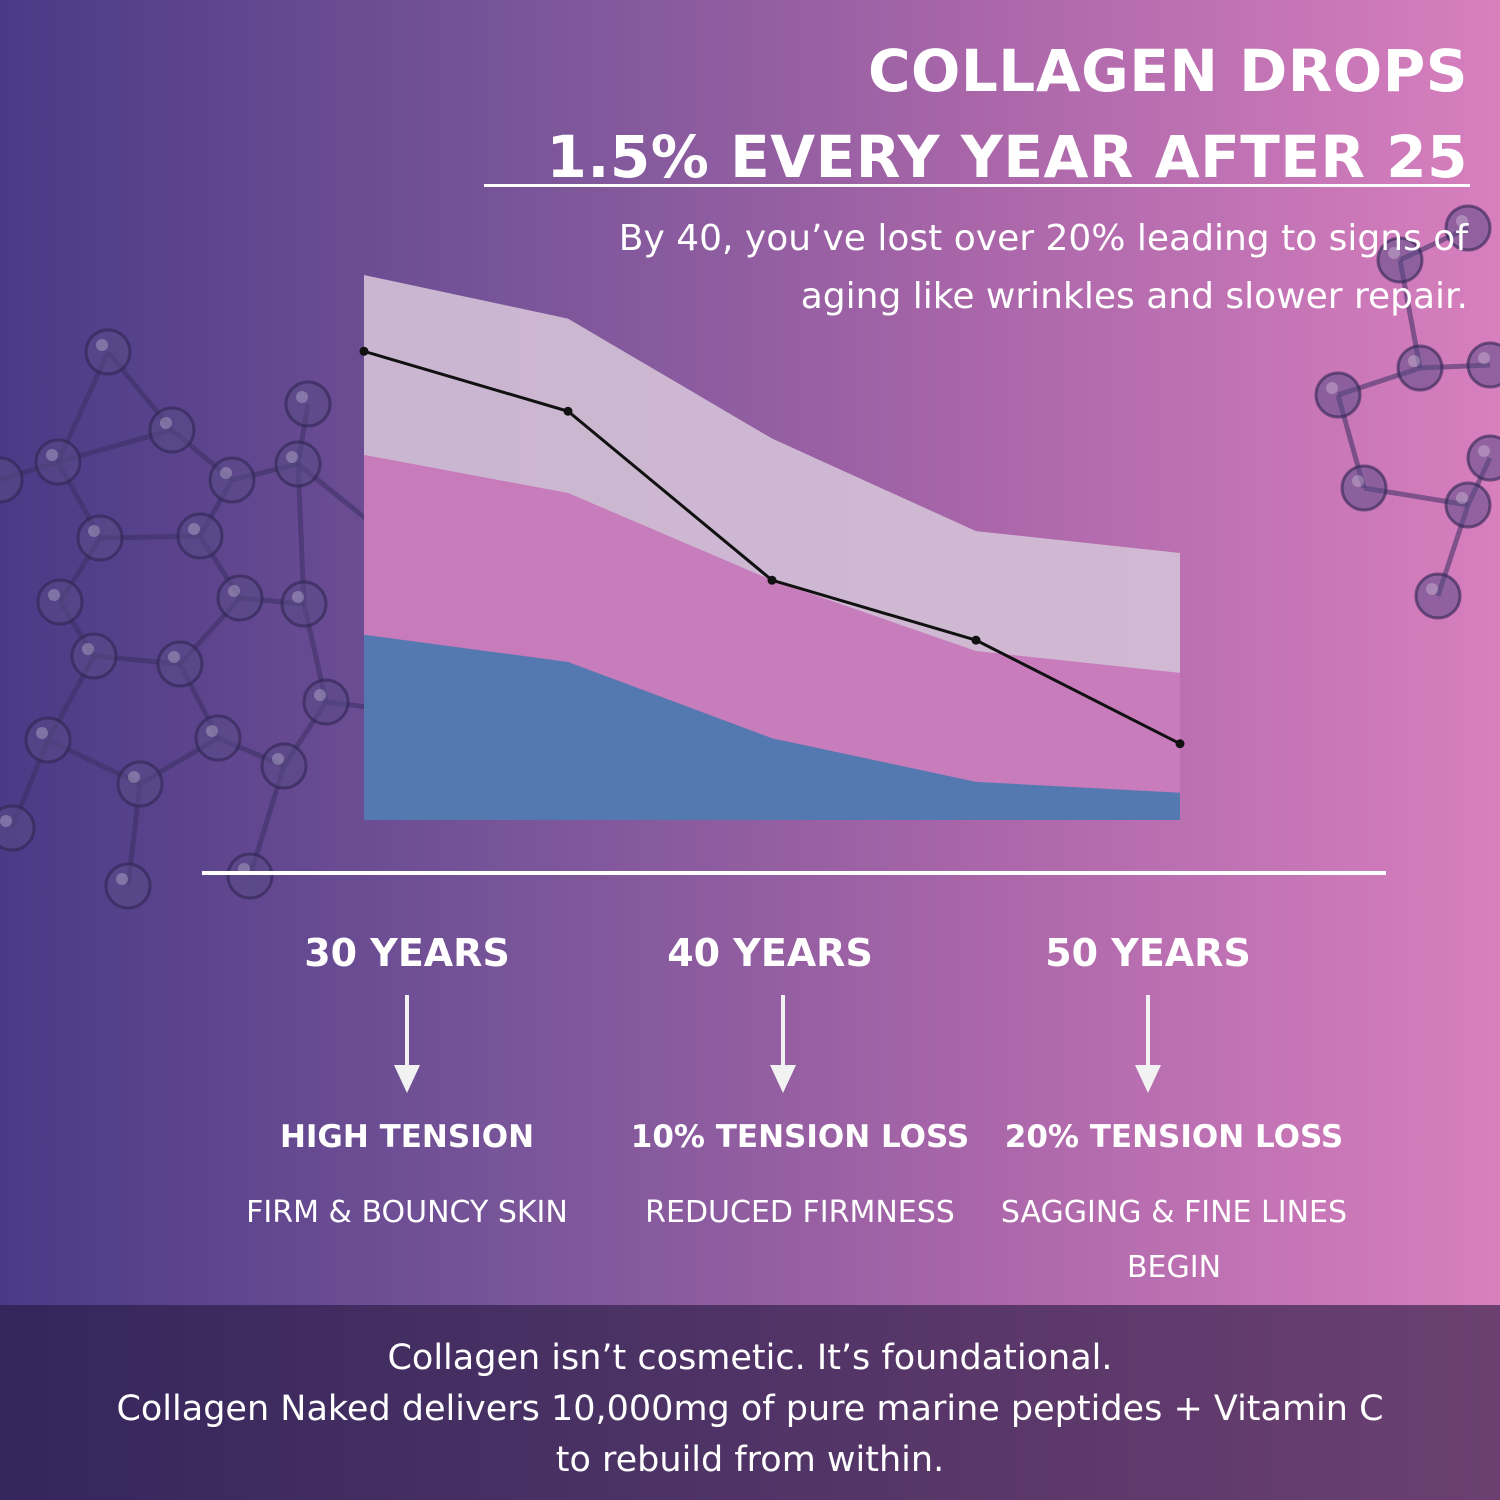 This screenshot has height=1500, width=1500. I want to click on stage-effect: FIRM & BOUNCY SKIN, so click(407, 1212).